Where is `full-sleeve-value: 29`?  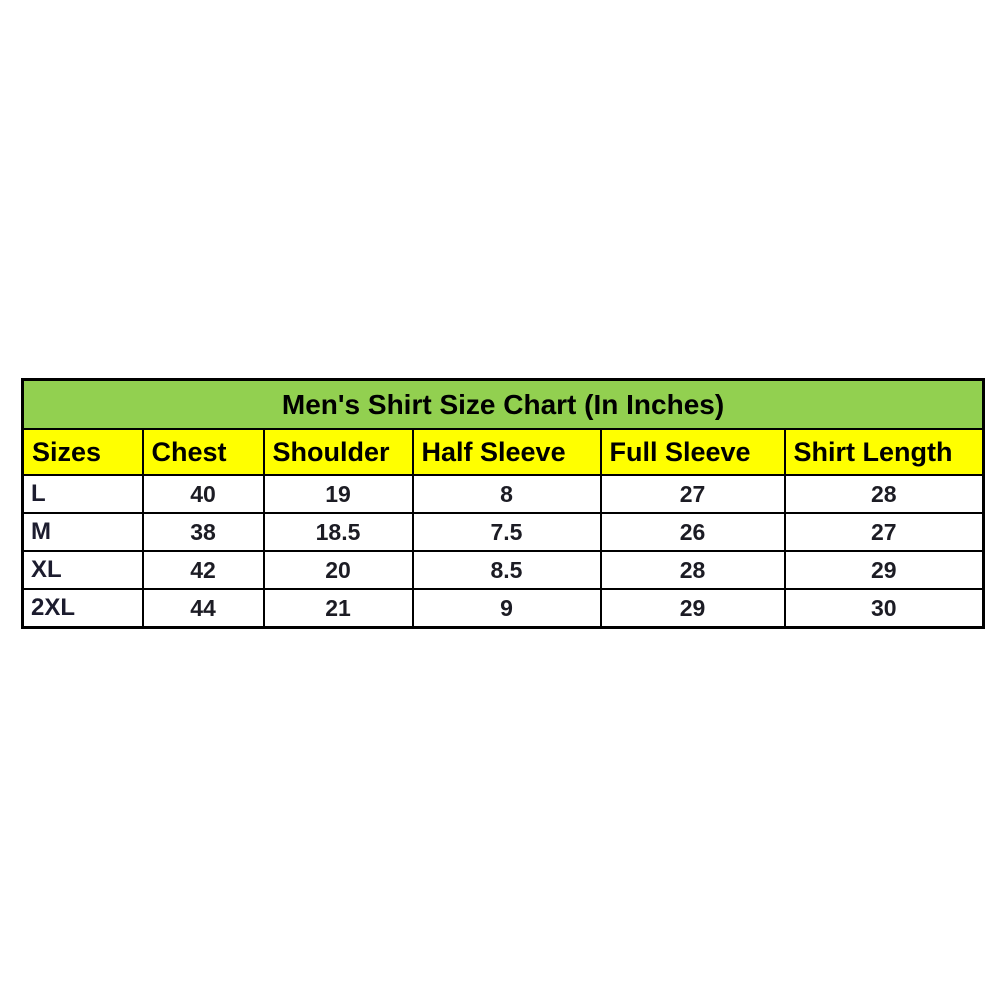 full-sleeve-value: 29 is located at coordinates (692, 608).